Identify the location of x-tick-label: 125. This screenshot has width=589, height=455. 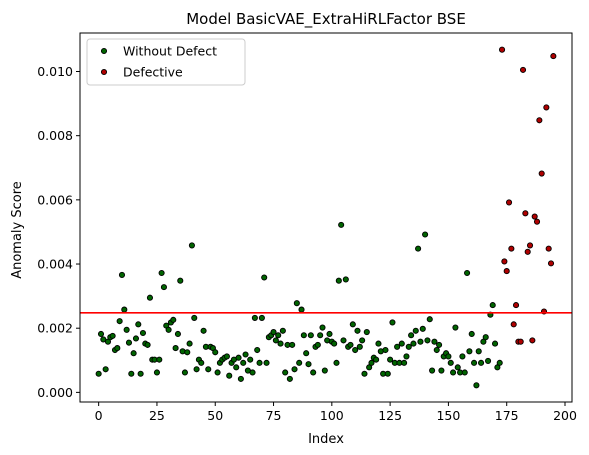
(390, 415).